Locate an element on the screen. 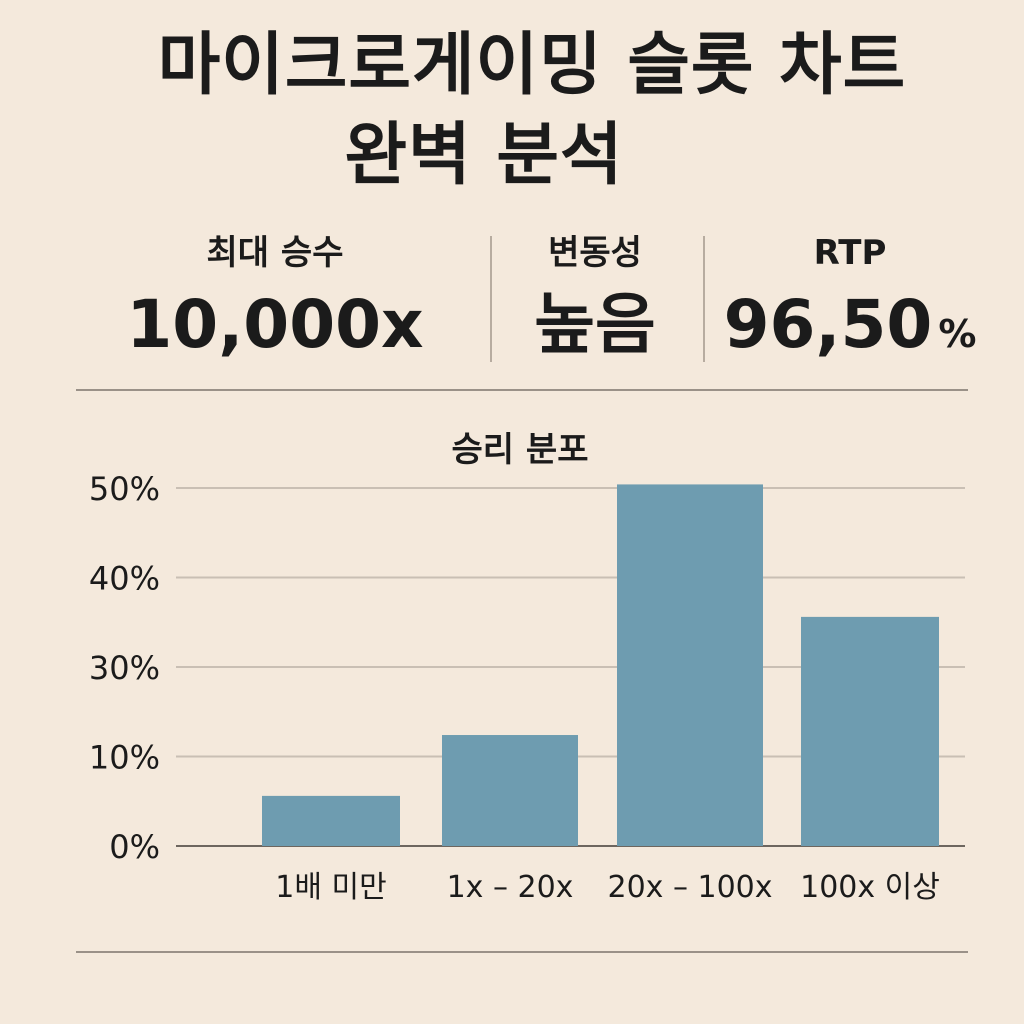 This screenshot has height=1024, width=1024. x-tick-label: 20x – 100x is located at coordinates (689, 887).